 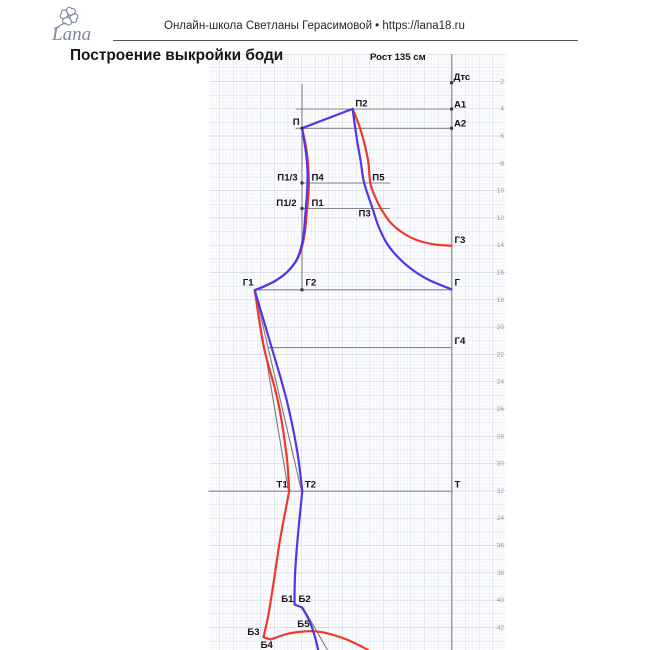 I want to click on svg-text: Г2, so click(x=311, y=282).